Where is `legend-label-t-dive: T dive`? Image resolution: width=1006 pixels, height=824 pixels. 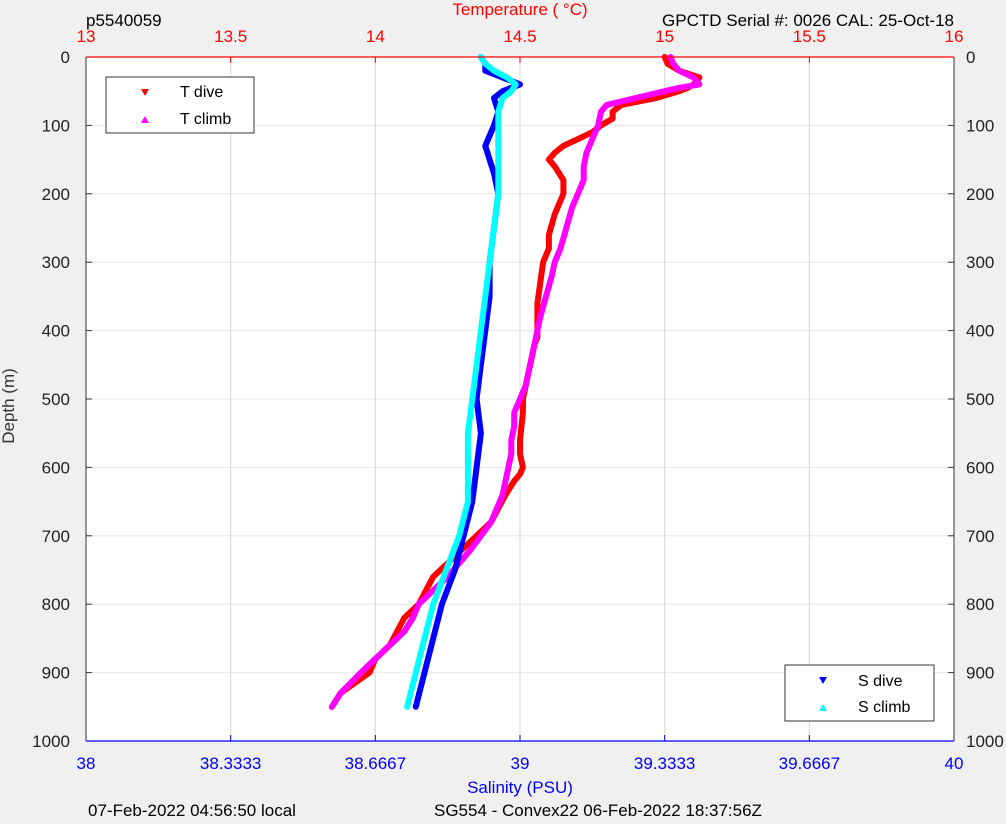 legend-label-t-dive: T dive is located at coordinates (201, 92).